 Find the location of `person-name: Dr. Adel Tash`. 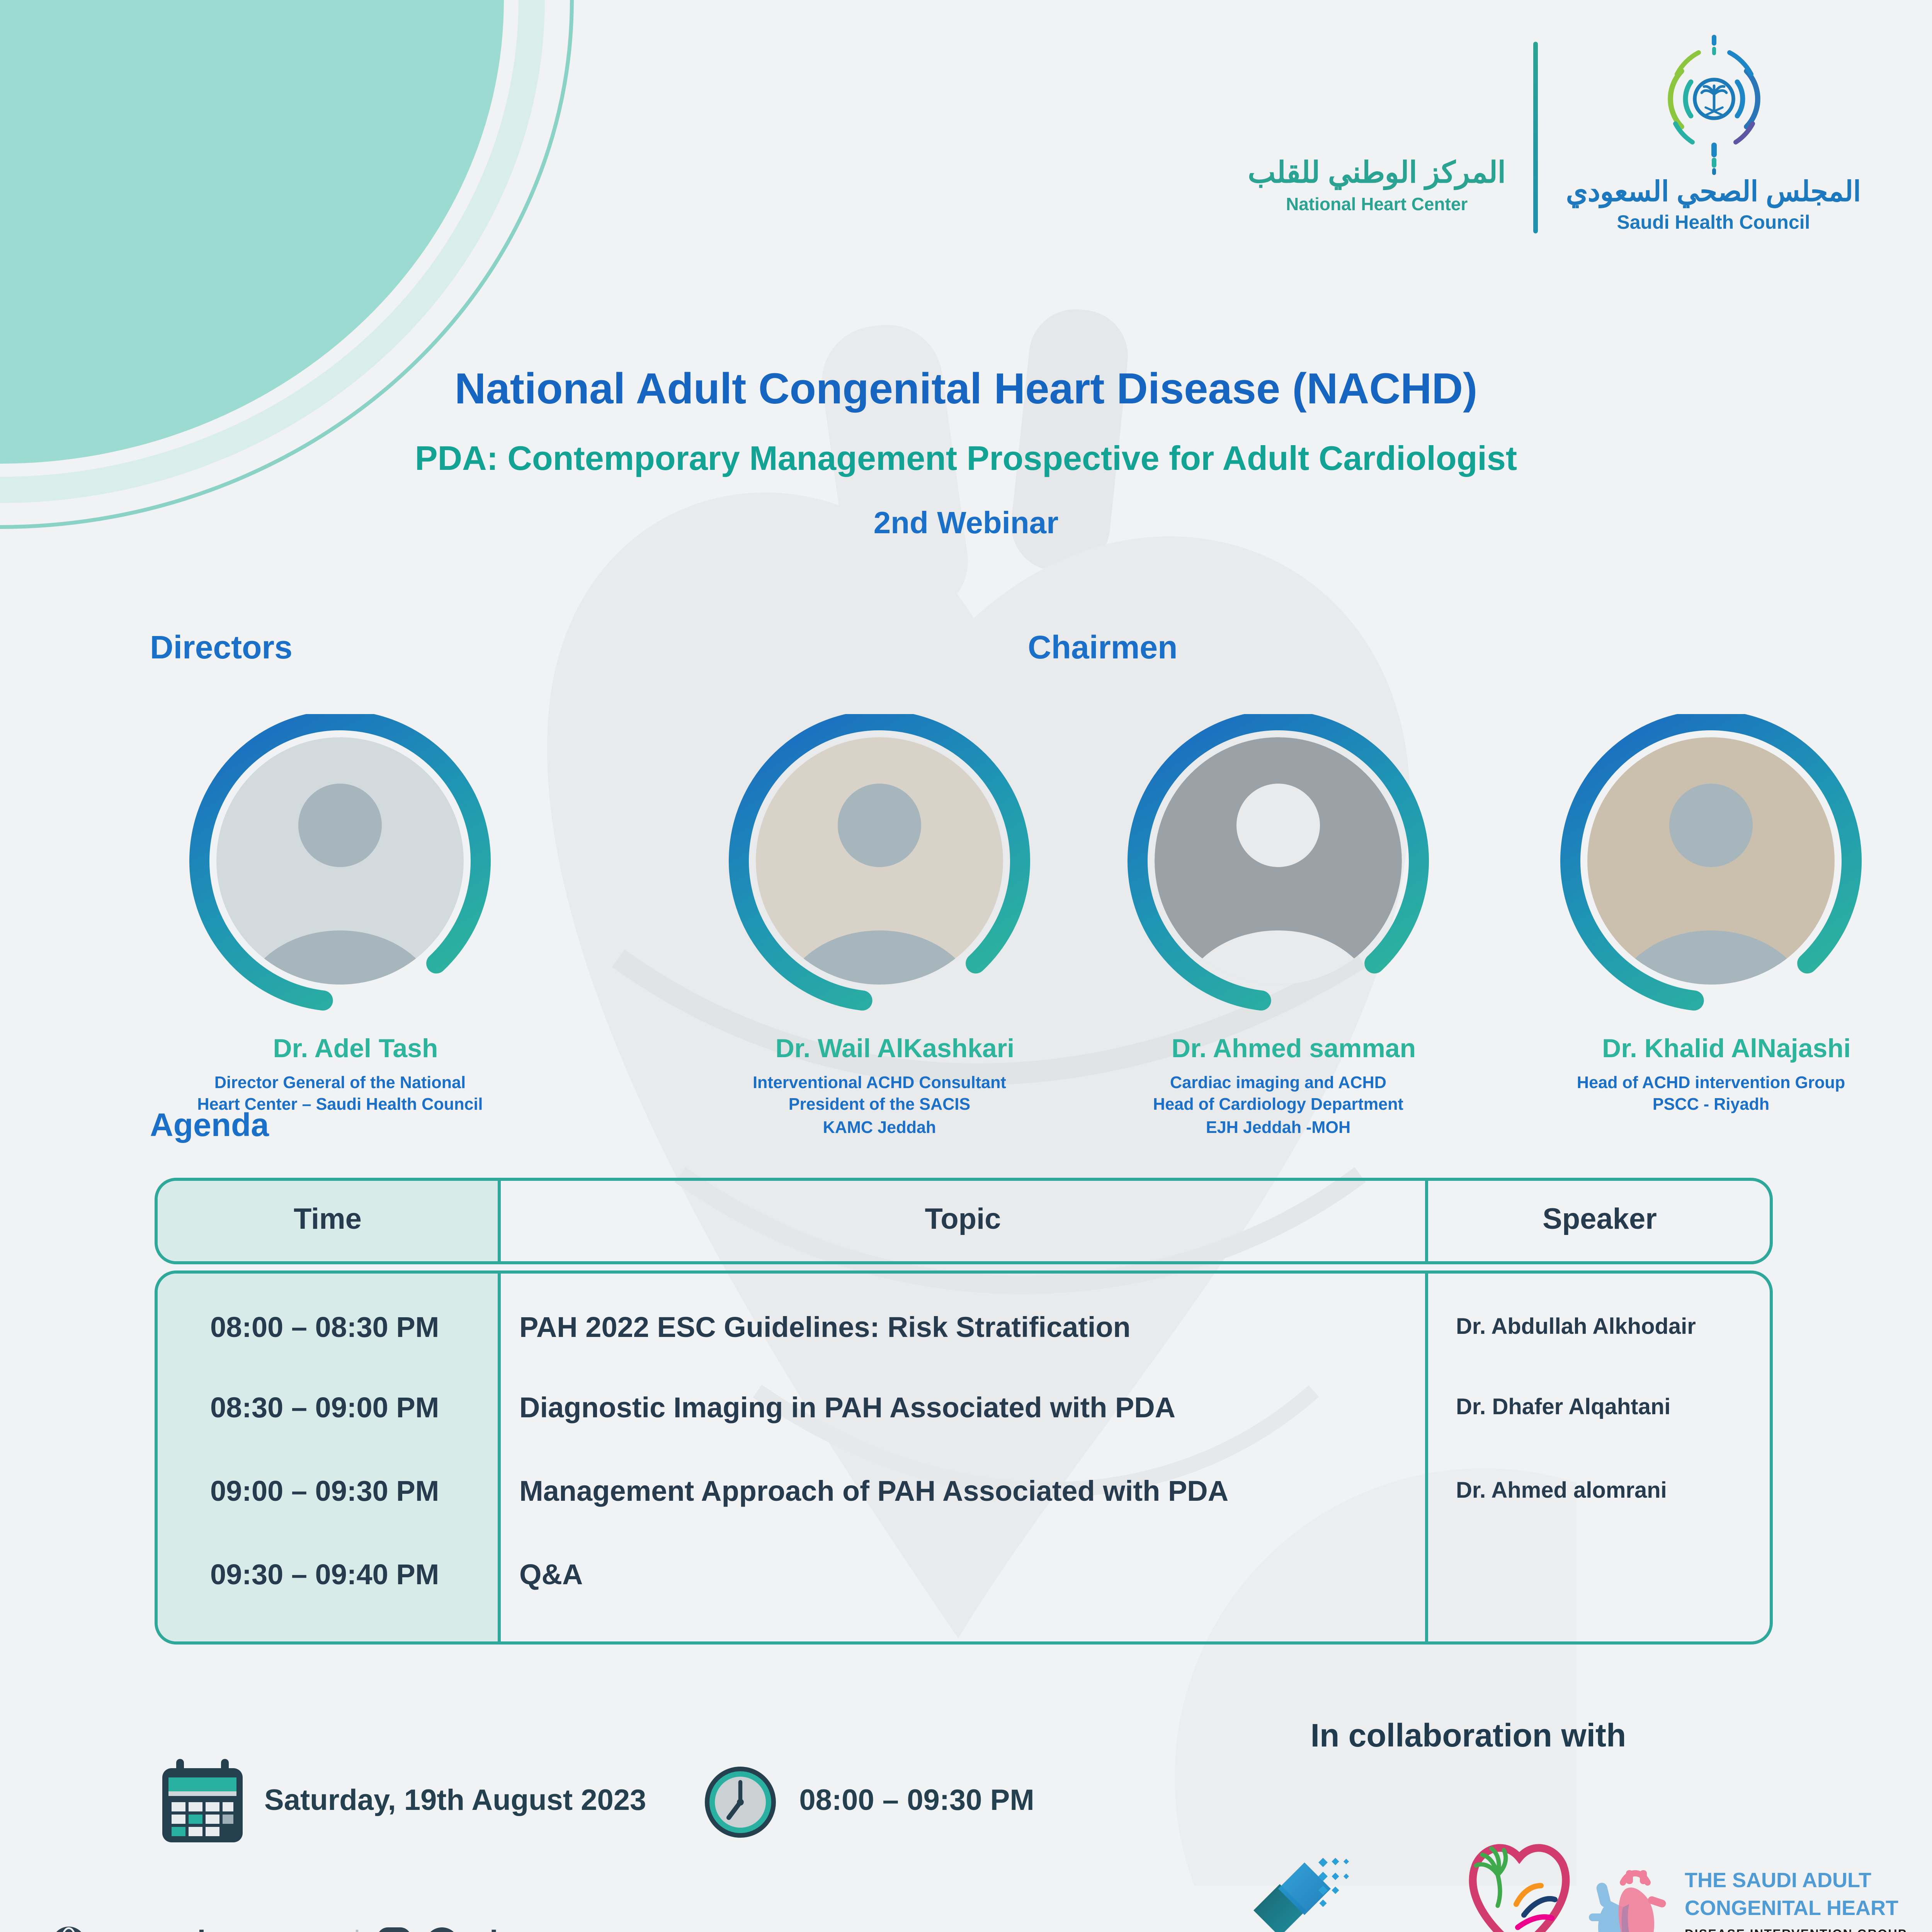

person-name: Dr. Adel Tash is located at coordinates (355, 1049).